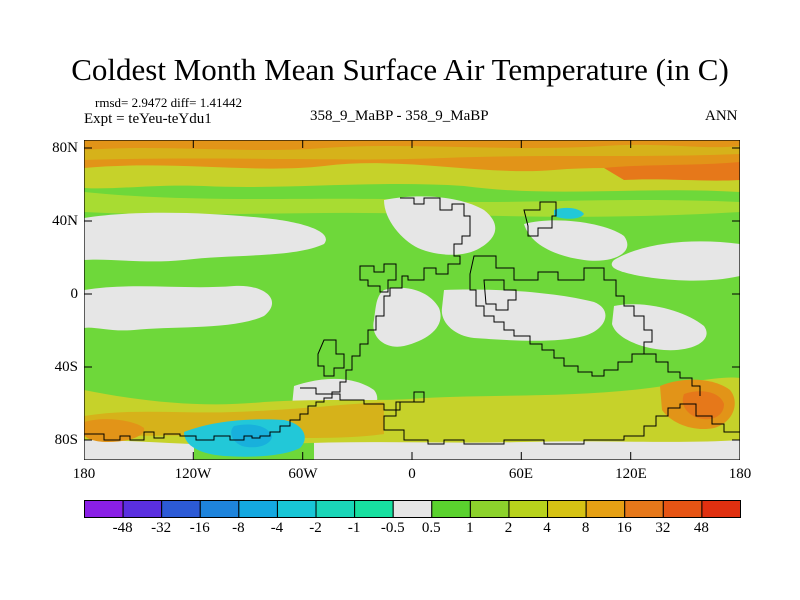  Describe the element at coordinates (703, 405) in the screenshot. I see `southern-deeporange-patch` at that location.